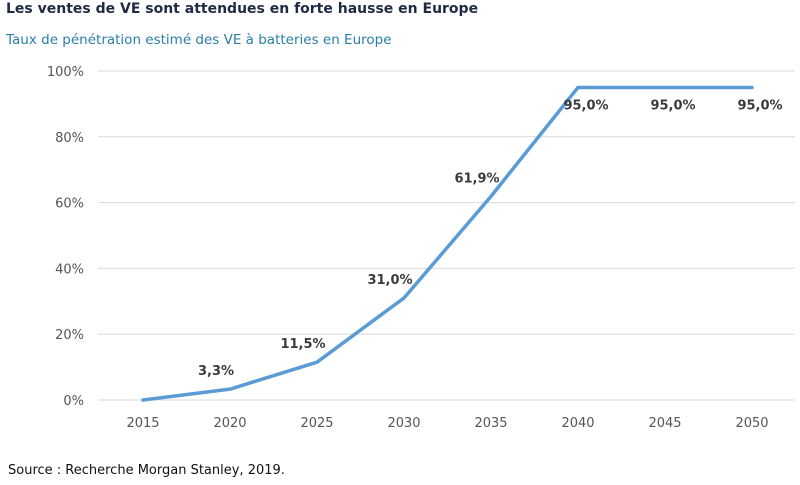 This screenshot has width=800, height=485. Describe the element at coordinates (65, 72) in the screenshot. I see `y-tick-label-100: 100%` at that location.